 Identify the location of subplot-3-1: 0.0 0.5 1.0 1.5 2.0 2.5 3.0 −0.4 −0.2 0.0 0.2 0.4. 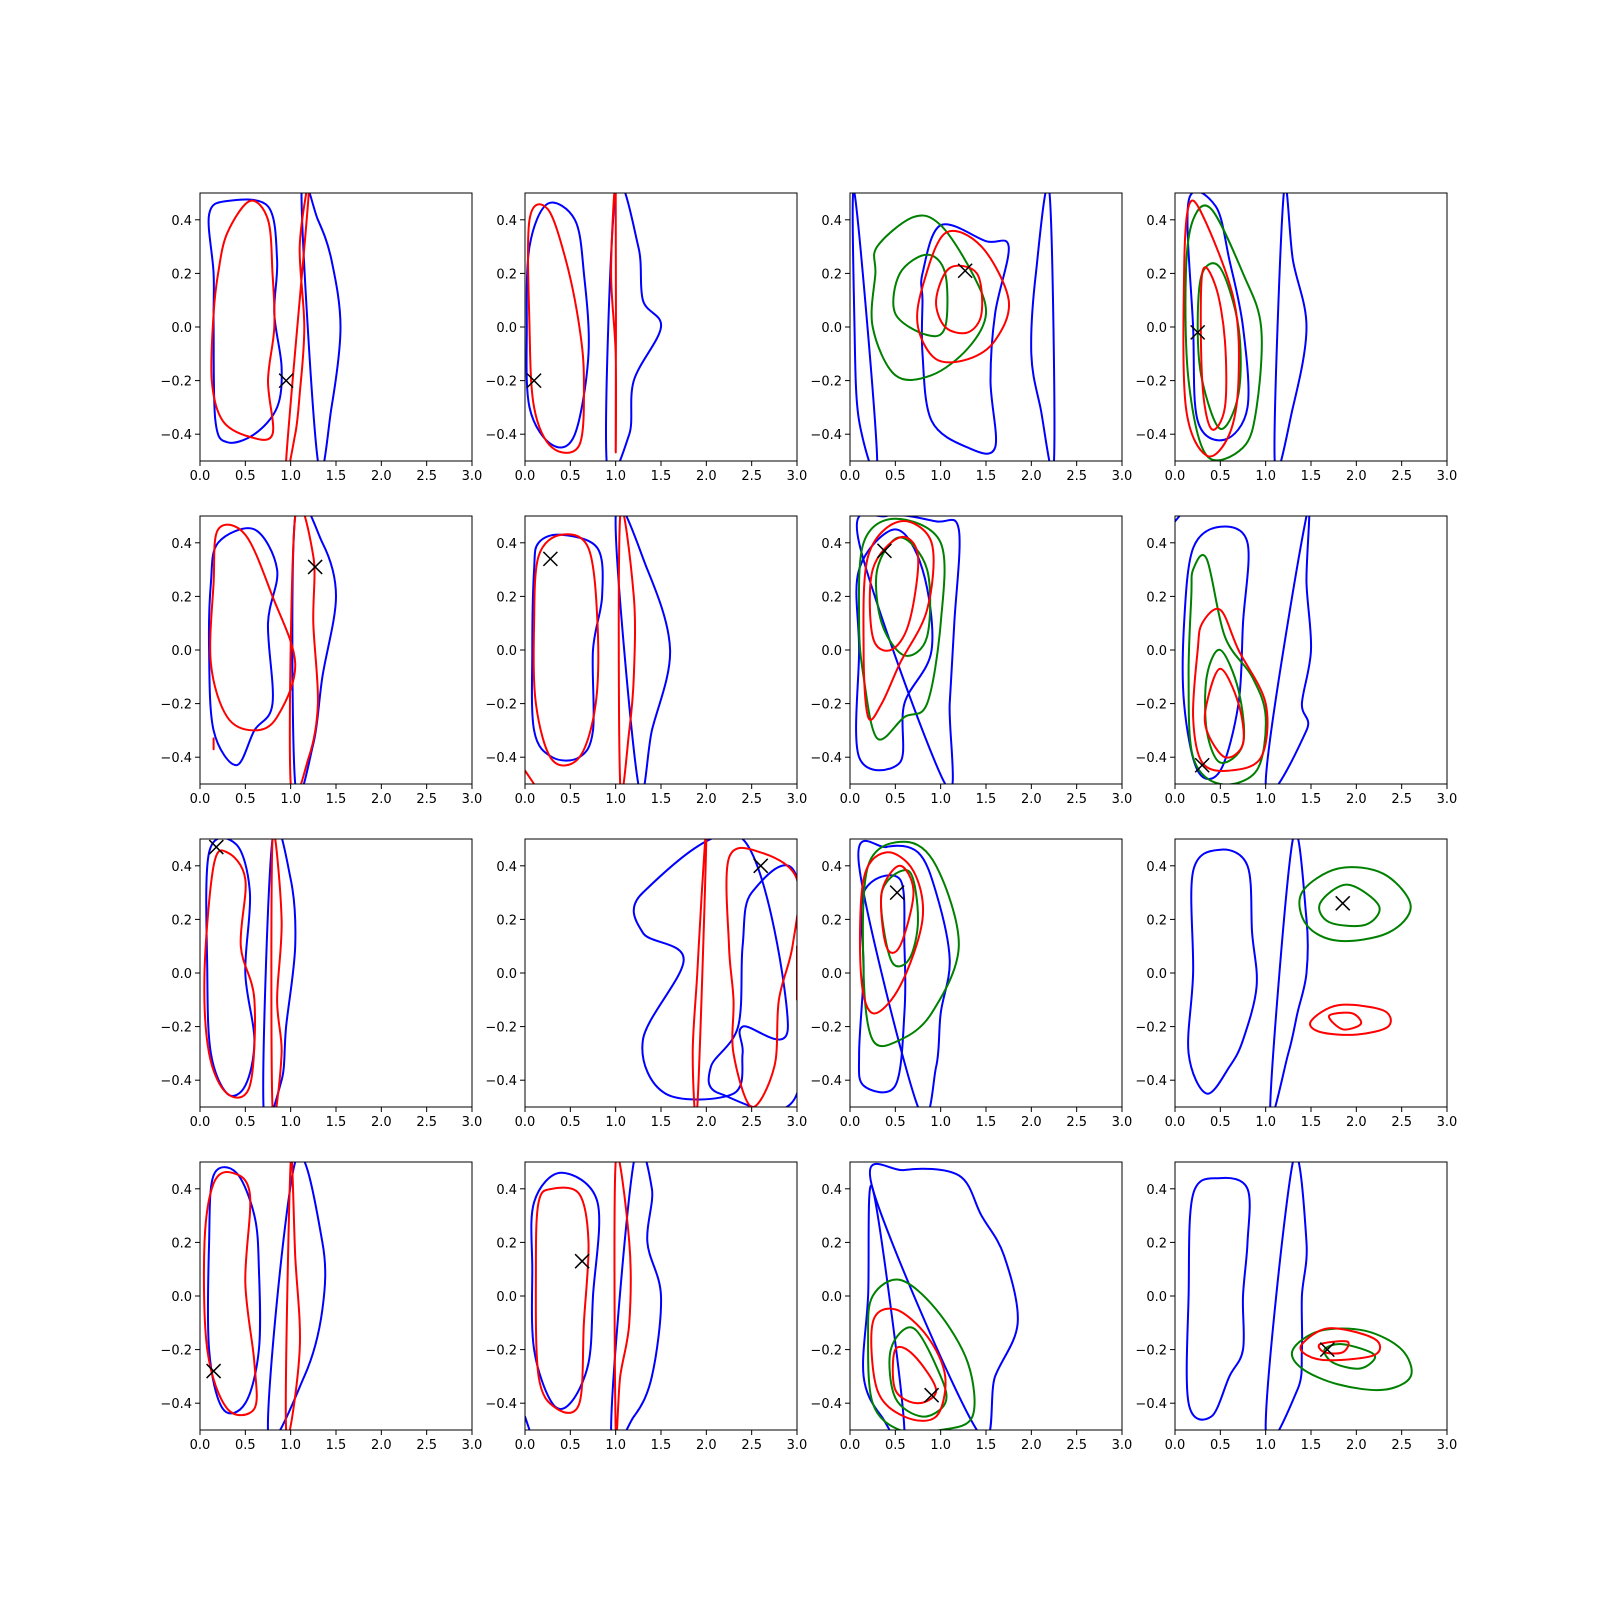
(321, 984).